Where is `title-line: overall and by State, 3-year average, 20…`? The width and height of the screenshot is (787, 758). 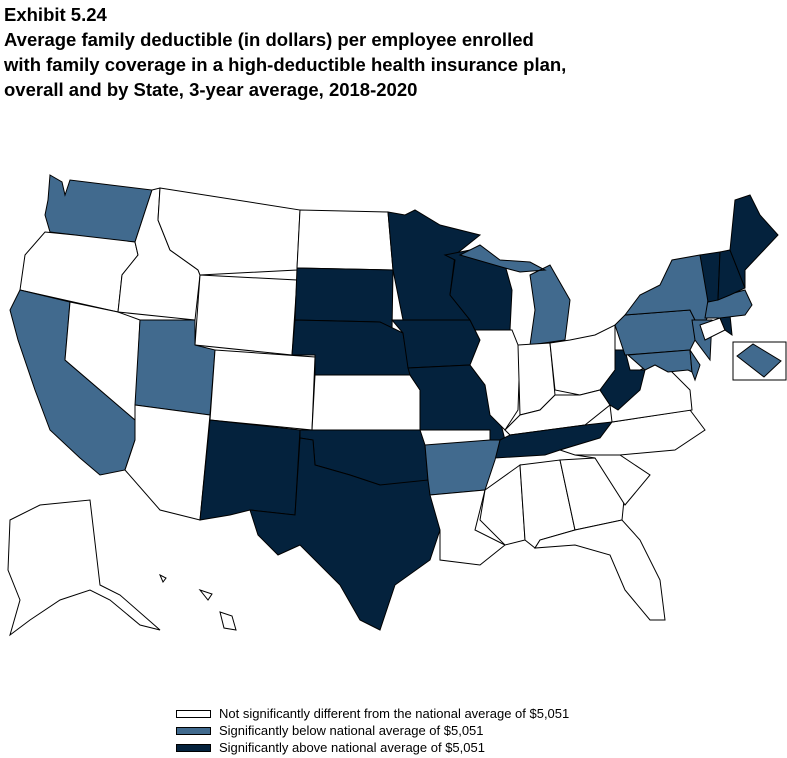 title-line: overall and by State, 3-year average, 20… is located at coordinates (211, 89).